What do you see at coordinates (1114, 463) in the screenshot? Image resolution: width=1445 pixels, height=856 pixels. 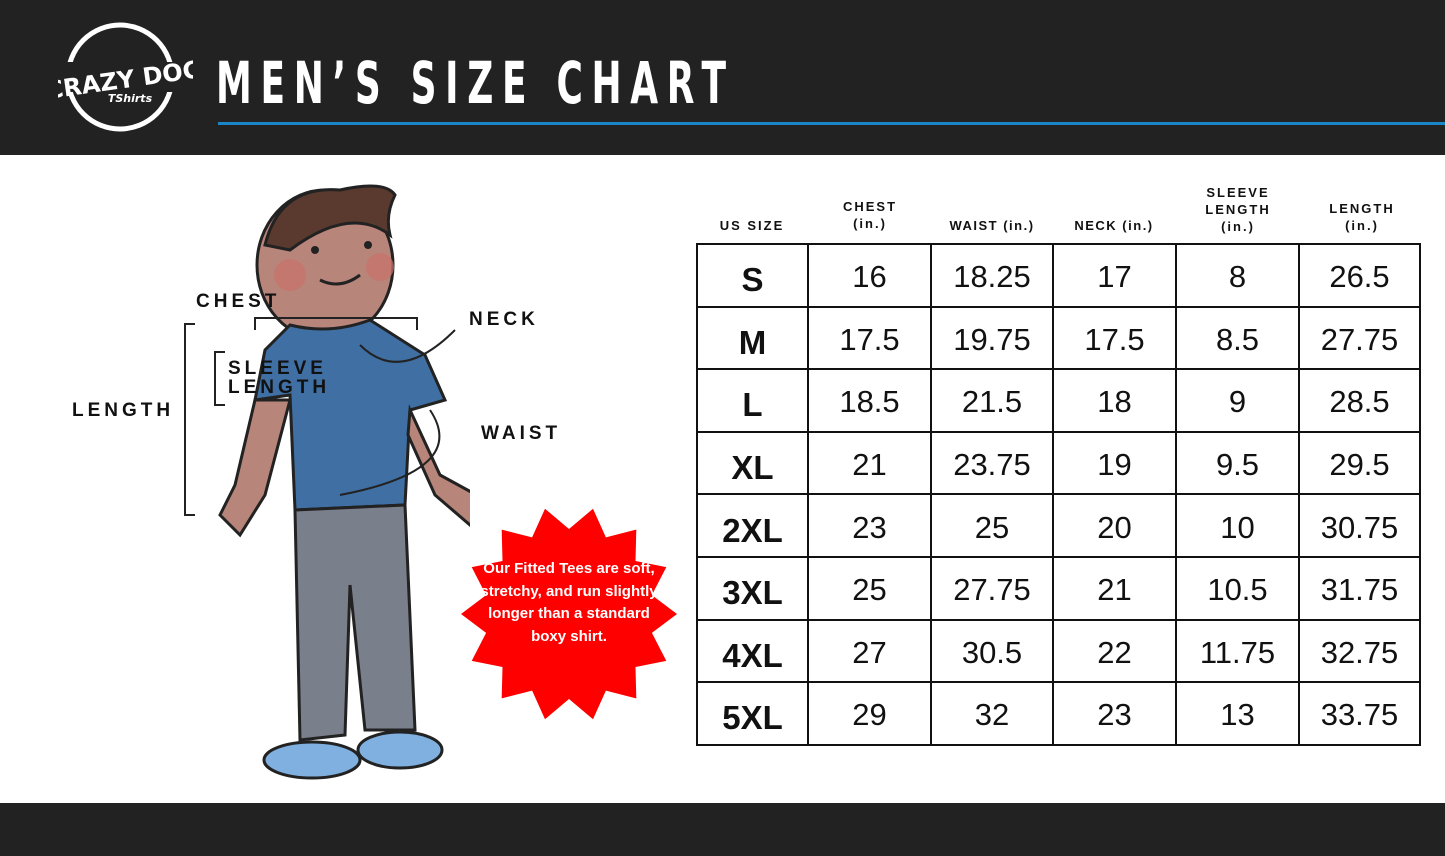 I see `measurement-cell: 19` at bounding box center [1114, 463].